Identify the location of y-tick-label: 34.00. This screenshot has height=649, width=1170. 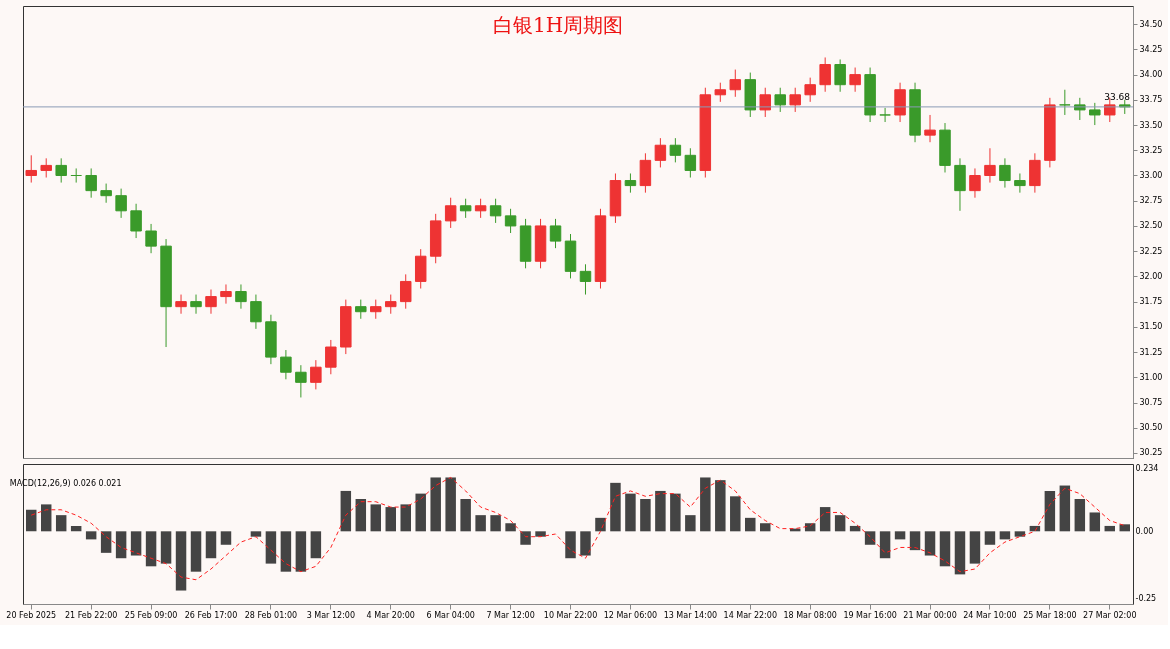
(1151, 75).